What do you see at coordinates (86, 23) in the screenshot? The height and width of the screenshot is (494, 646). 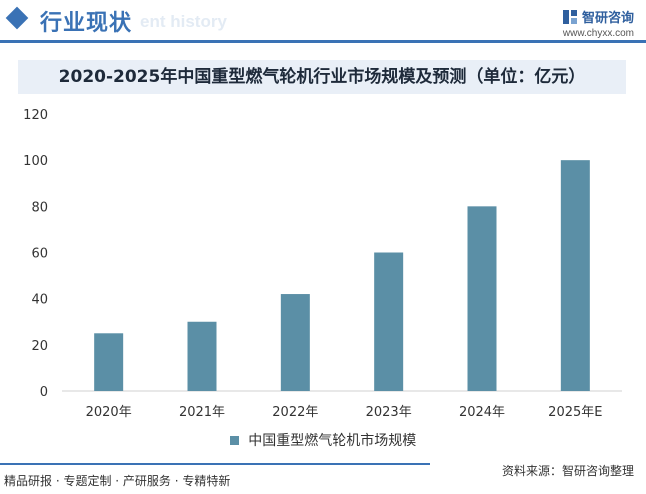 I see `section-title: 行业现状` at bounding box center [86, 23].